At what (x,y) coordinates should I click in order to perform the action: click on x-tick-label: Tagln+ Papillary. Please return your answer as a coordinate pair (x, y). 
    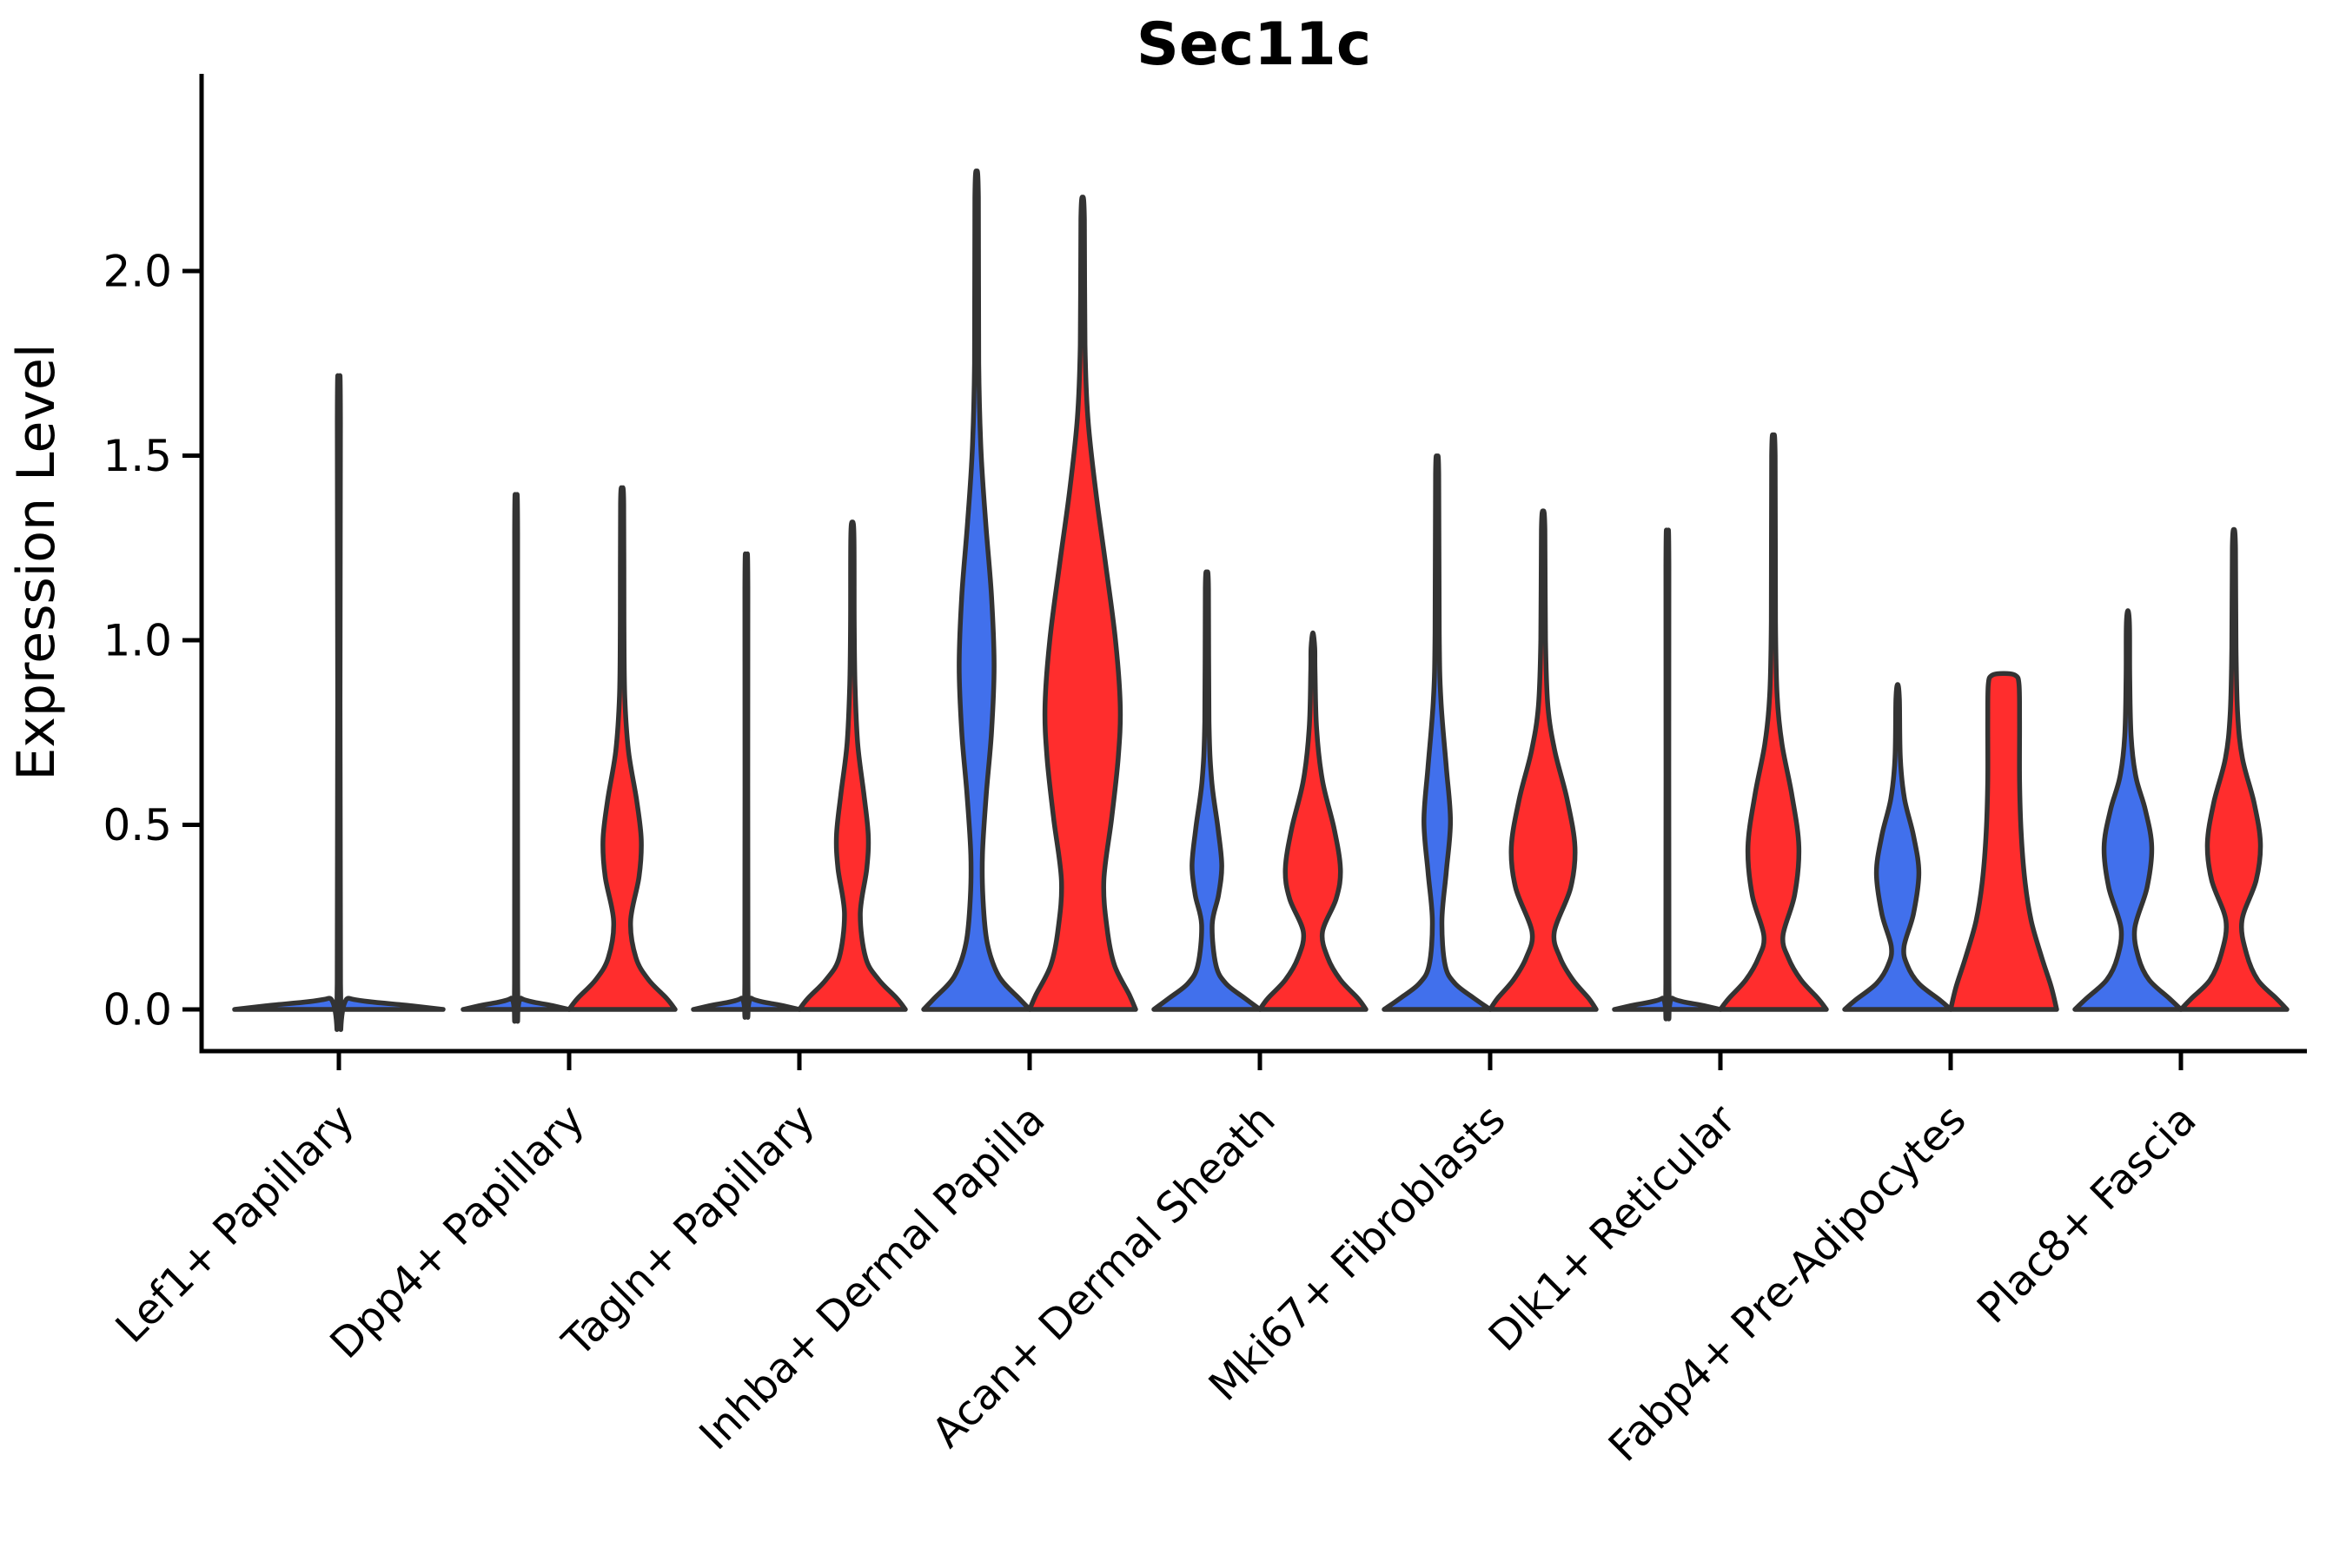
    Looking at the image, I should click on (689, 1230).